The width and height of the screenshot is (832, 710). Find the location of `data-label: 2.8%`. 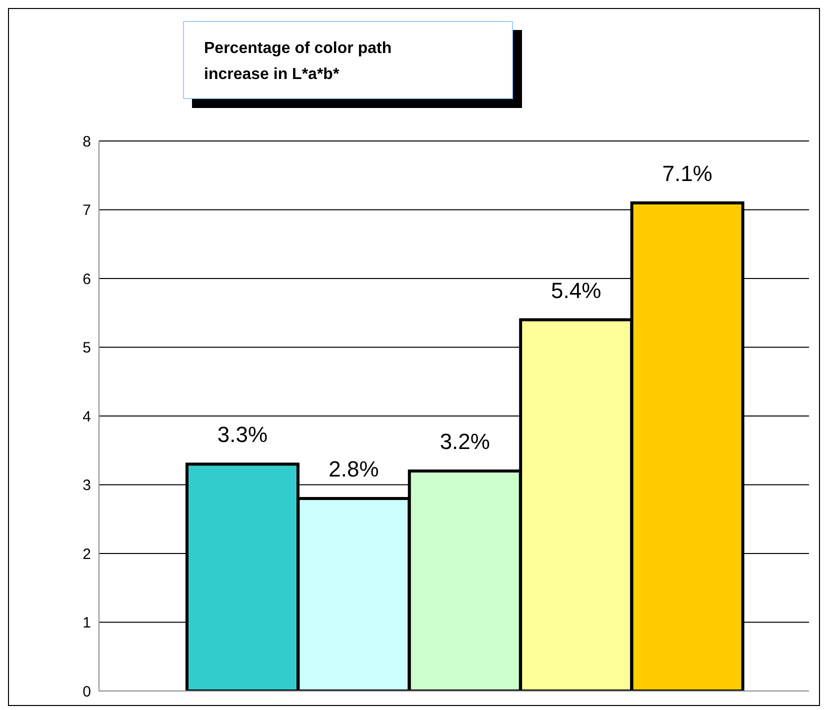

data-label: 2.8% is located at coordinates (353, 469).